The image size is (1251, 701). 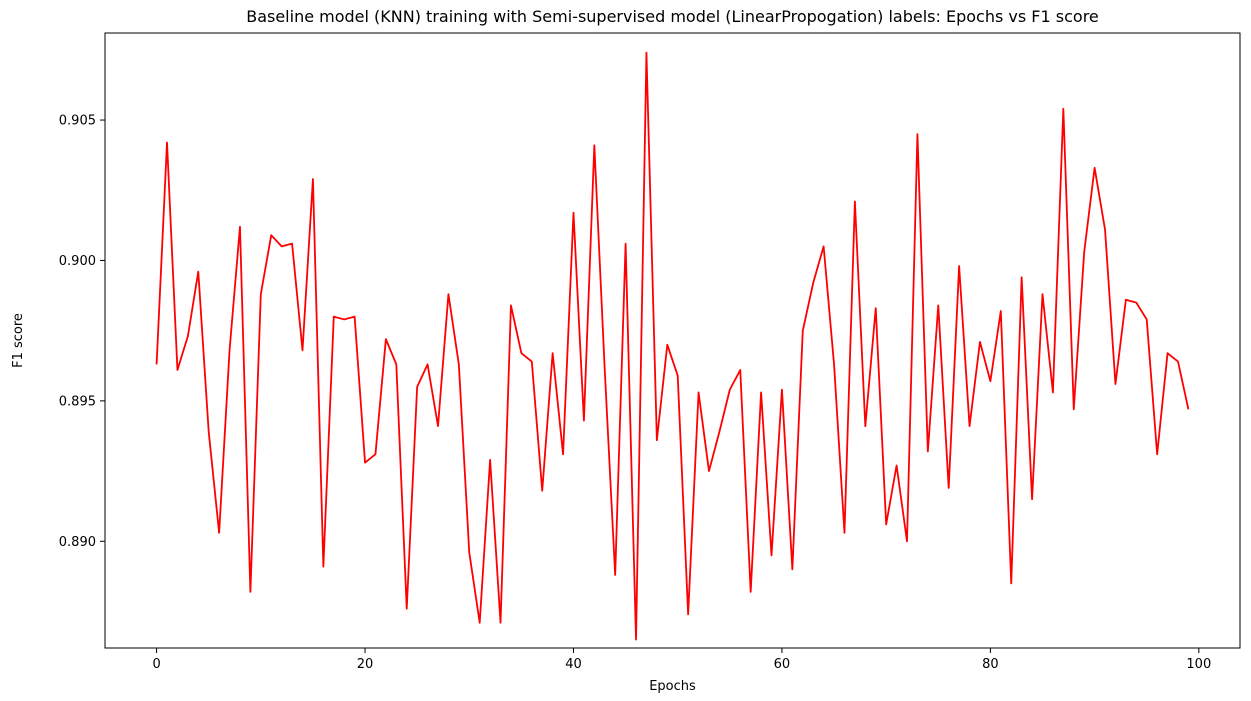 I want to click on x-axis-label: Epochs, so click(x=672, y=686).